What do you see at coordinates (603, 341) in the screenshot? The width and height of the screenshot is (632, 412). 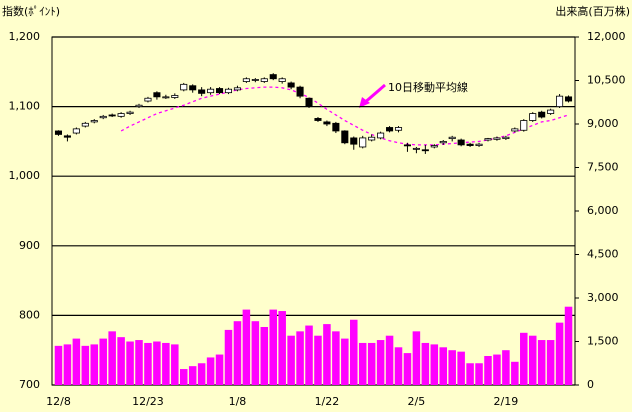 I see `y2-tick-label: 1,500` at bounding box center [603, 341].